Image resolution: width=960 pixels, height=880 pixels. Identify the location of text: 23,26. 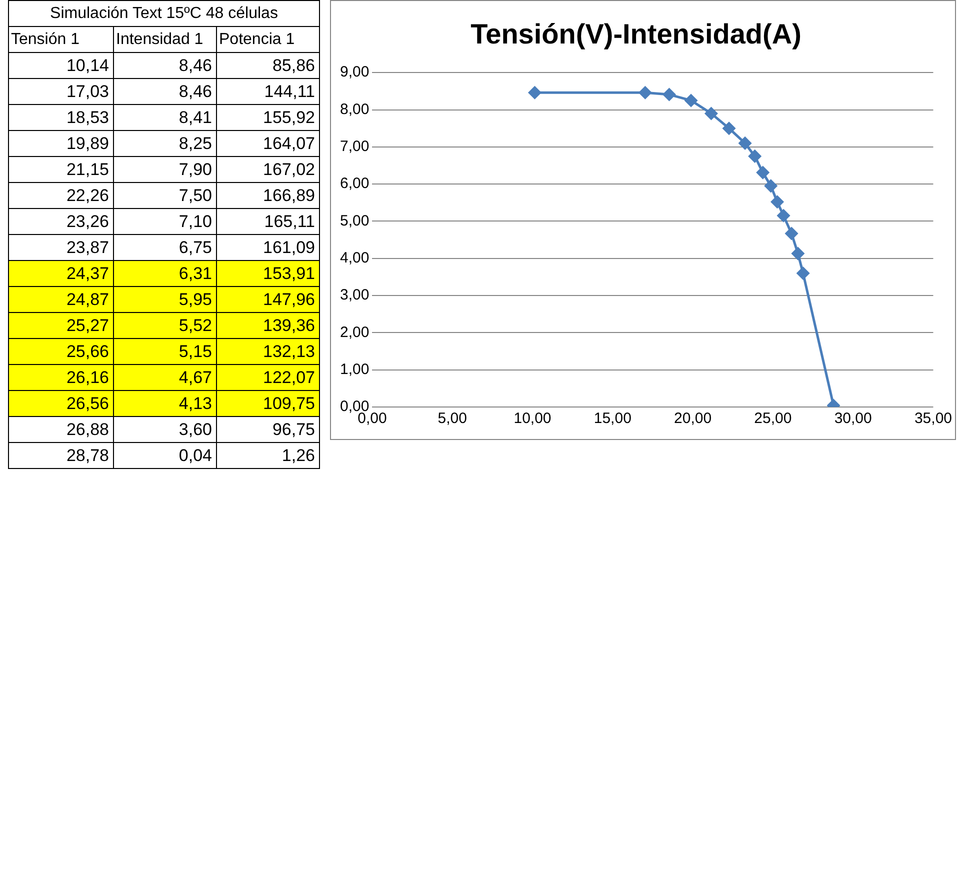
(87, 221).